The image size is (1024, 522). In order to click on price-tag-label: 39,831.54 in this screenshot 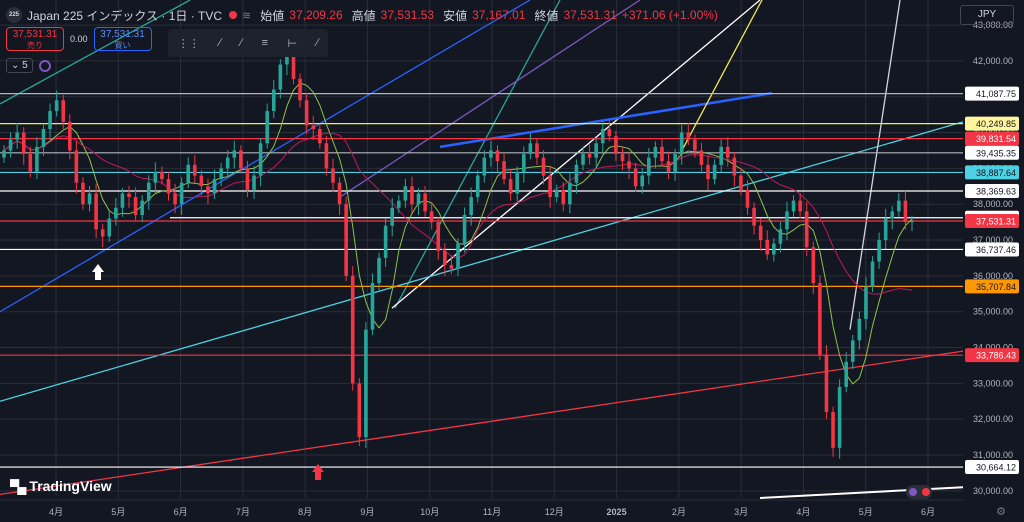, I will do `click(996, 139)`.